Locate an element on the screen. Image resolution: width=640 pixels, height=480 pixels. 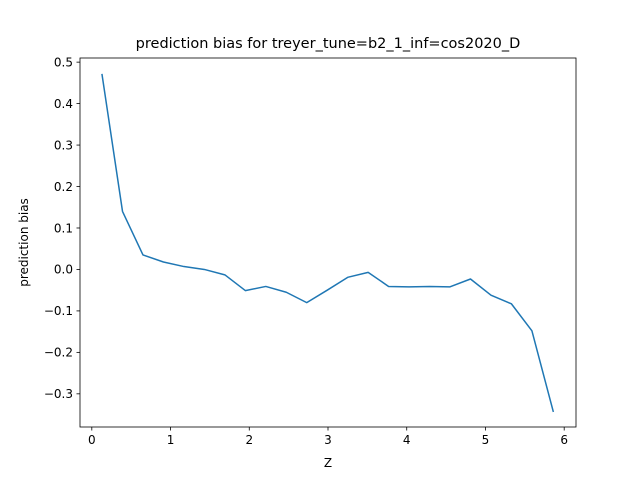
y-axis-label: prediction bias is located at coordinates (24, 242).